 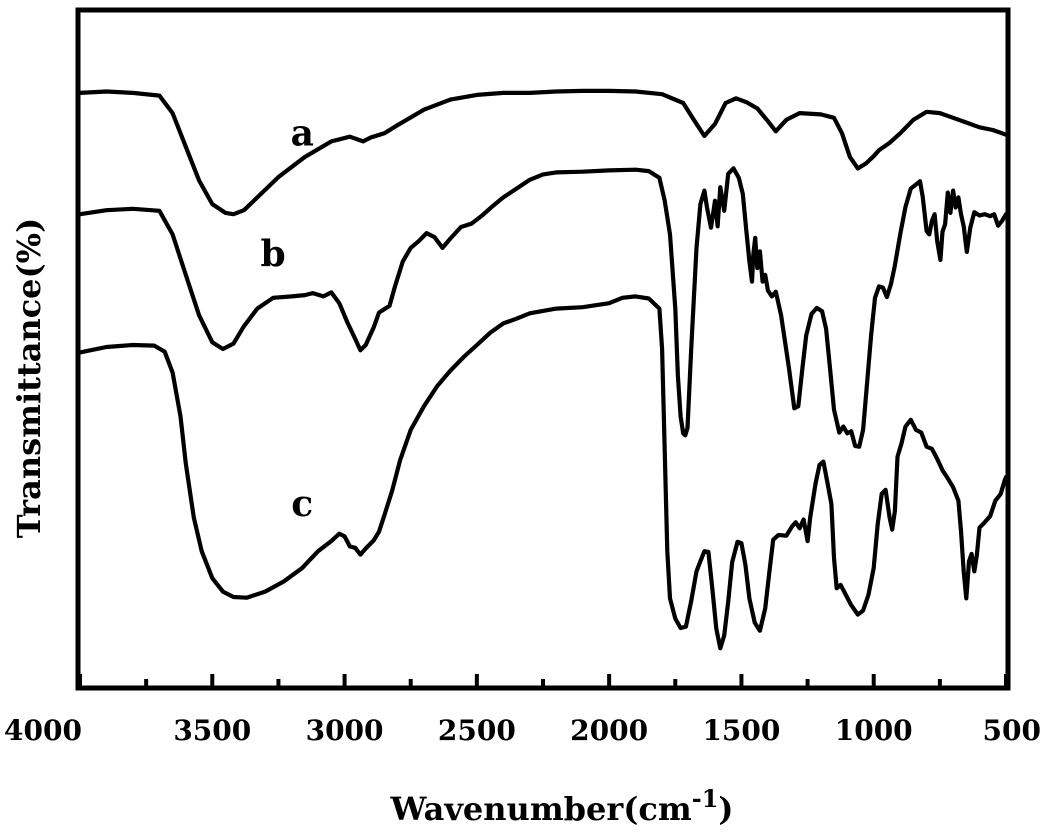 I want to click on series-label-b: b, so click(x=273, y=255).